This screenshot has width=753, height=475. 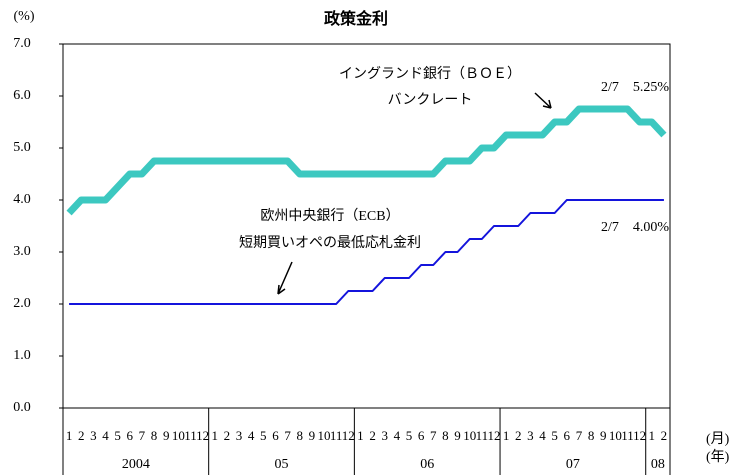 I want to click on year-label: 2004, so click(x=136, y=464).